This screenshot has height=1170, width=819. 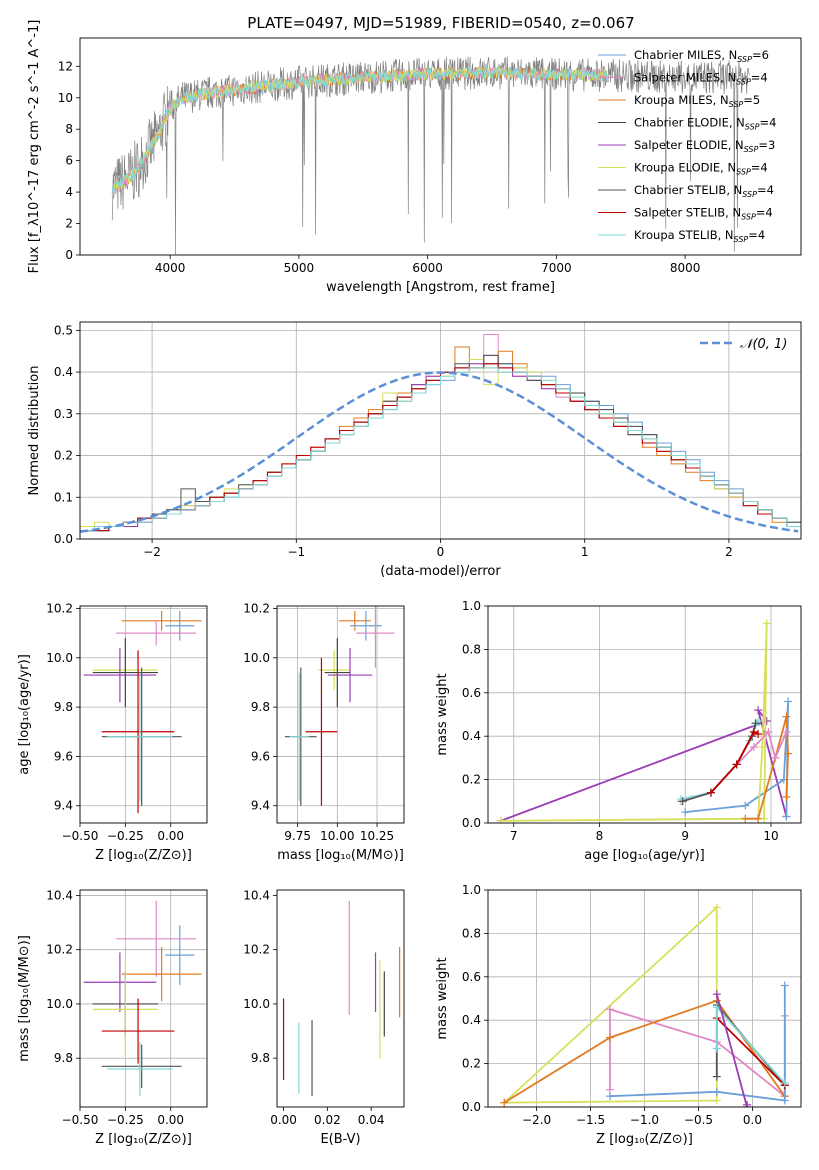 What do you see at coordinates (685, 78) in the screenshot?
I see `legend-label-main: Salpeter MILES, N` at bounding box center [685, 78].